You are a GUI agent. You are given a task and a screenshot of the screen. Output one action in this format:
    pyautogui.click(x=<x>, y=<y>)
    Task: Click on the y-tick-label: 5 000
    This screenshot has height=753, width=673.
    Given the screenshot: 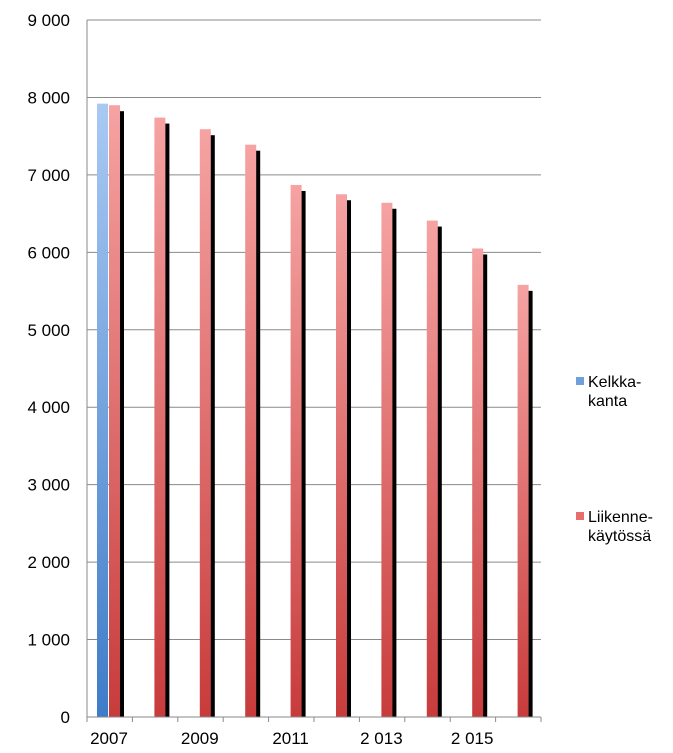 What is the action you would take?
    pyautogui.click(x=48, y=330)
    